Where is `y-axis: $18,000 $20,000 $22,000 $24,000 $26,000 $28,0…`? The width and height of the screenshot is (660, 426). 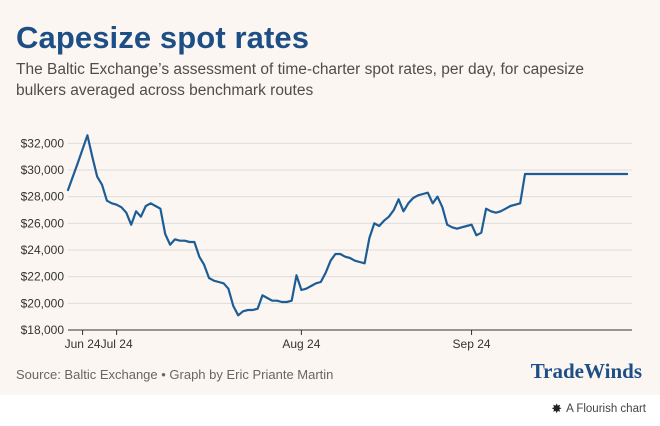 y-axis: $18,000 $20,000 $22,000 $24,000 $26,000 $28,0… is located at coordinates (43, 236).